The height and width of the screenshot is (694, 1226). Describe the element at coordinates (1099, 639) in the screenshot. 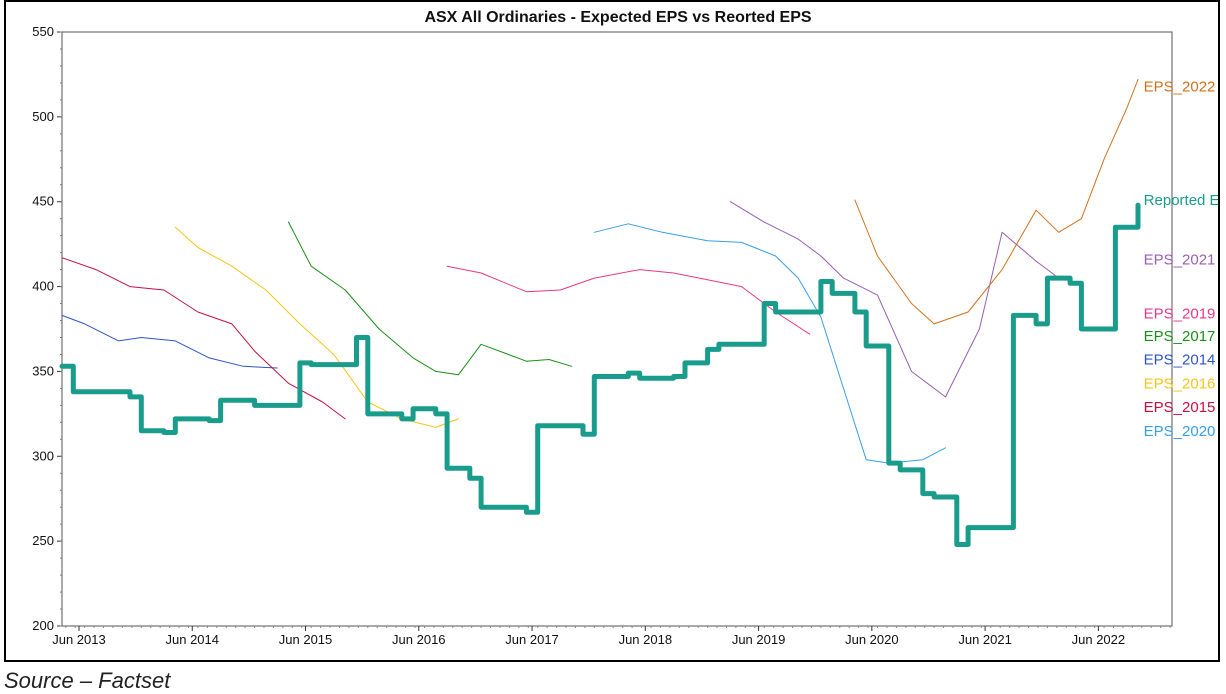

I see `x-tick-label: Jun 2022` at that location.